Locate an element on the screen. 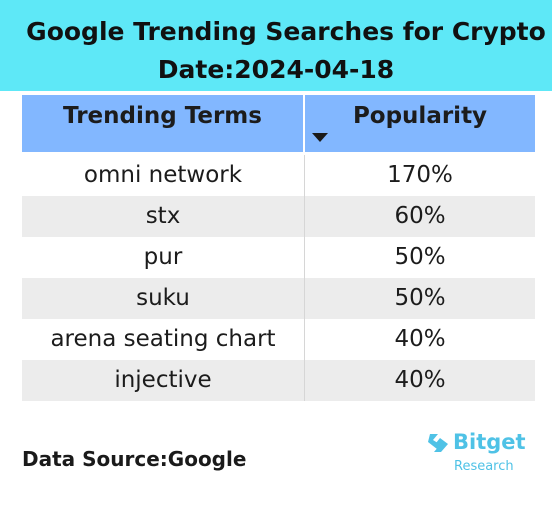 This screenshot has width=552, height=525. column-header-popularity-label: Popularity is located at coordinates (420, 116).